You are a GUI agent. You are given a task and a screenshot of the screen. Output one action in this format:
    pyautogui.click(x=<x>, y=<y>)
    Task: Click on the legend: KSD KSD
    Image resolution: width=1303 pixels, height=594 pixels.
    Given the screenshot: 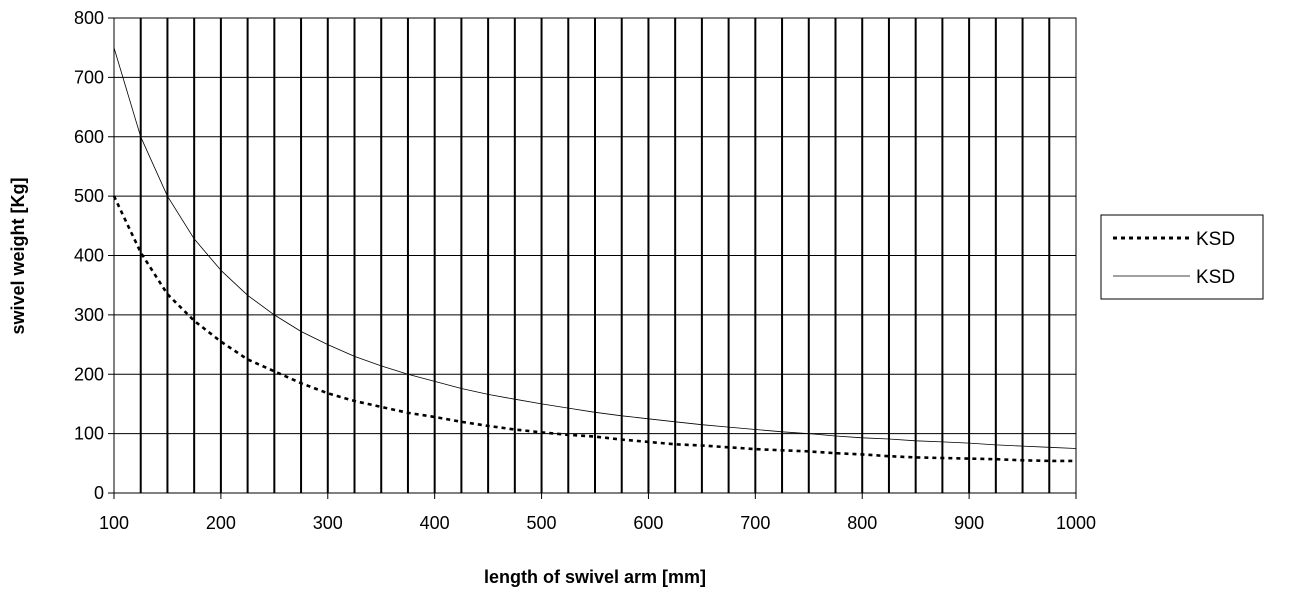 What is the action you would take?
    pyautogui.click(x=1182, y=257)
    